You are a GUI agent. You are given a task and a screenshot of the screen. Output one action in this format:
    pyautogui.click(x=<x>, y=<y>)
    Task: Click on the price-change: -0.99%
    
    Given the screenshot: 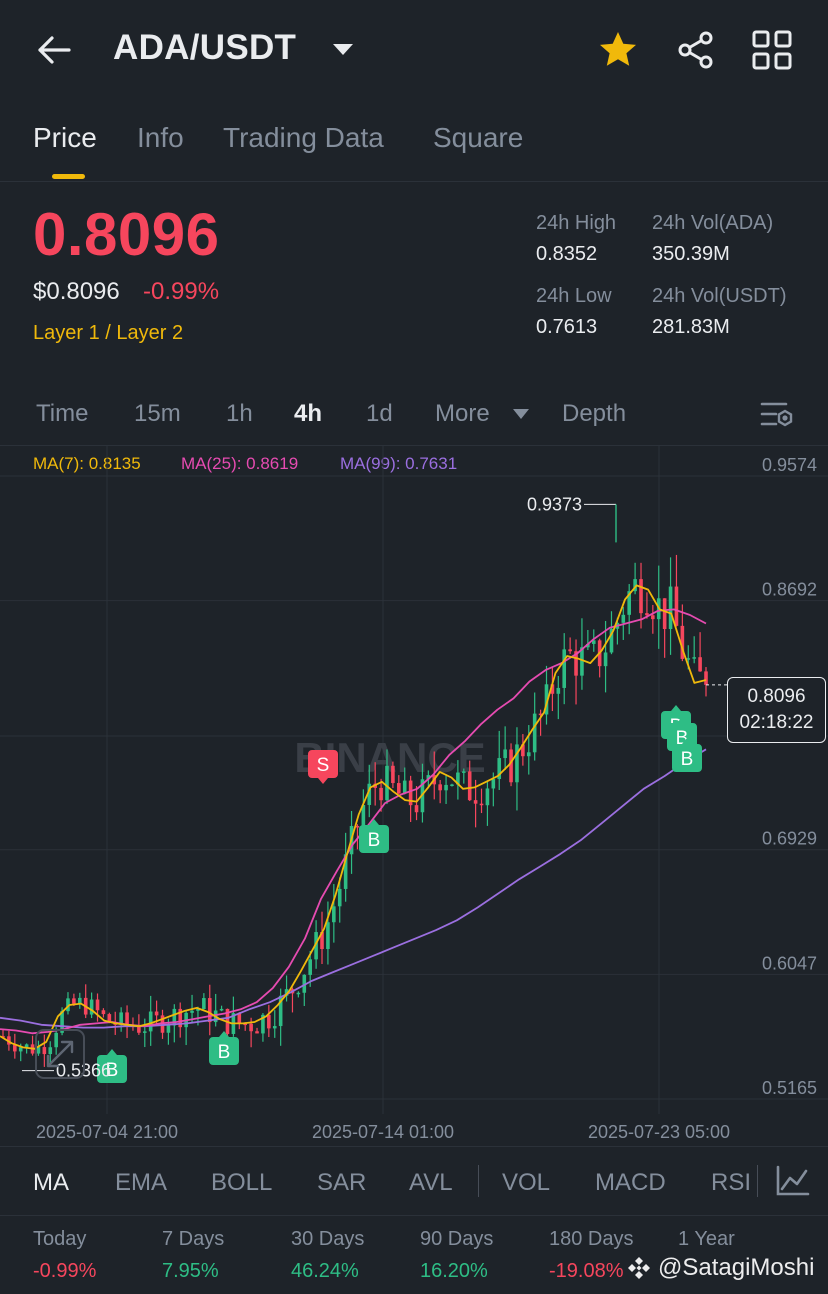 What is the action you would take?
    pyautogui.click(x=181, y=291)
    